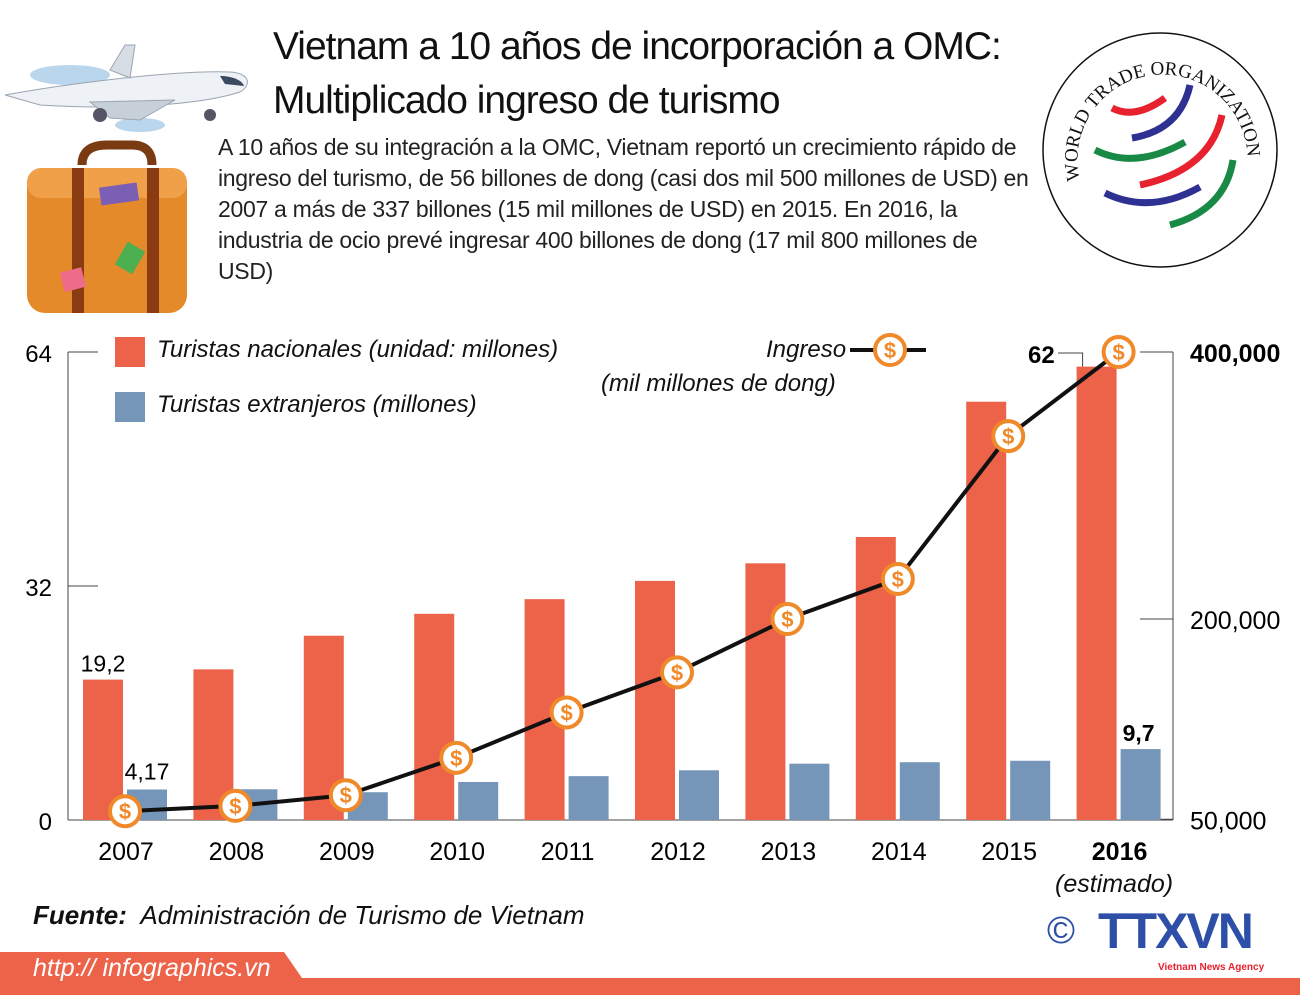 The width and height of the screenshot is (1300, 995). I want to click on bar-domestic-2007, so click(103, 749).